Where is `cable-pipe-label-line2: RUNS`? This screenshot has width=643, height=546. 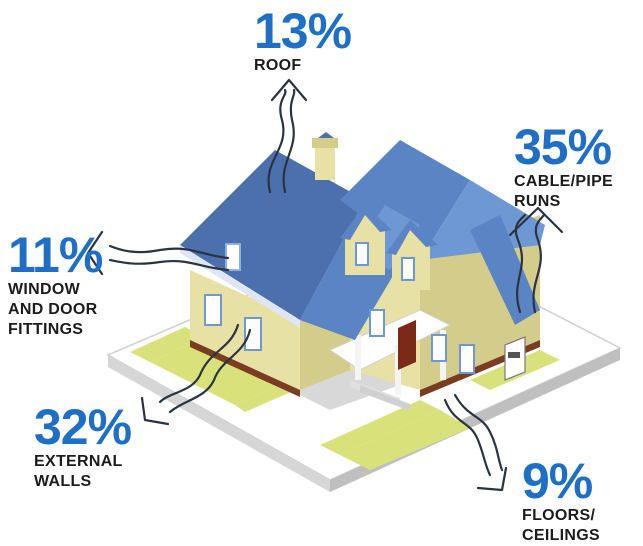
cable-pipe-label-line2: RUNS is located at coordinates (537, 201).